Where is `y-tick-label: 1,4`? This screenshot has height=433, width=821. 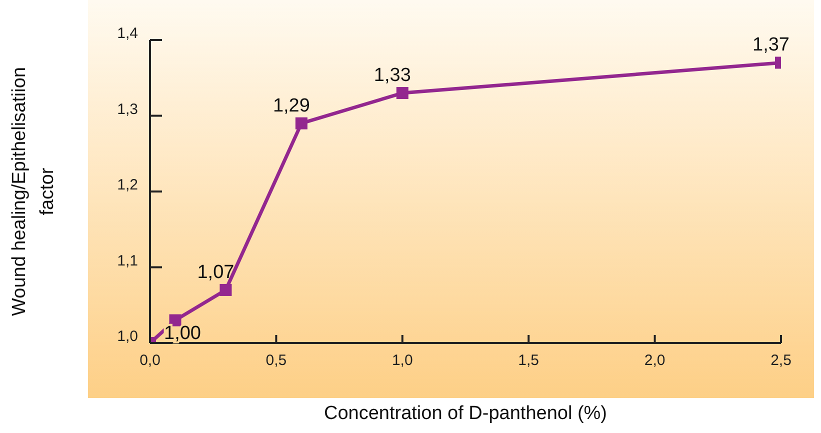 y-tick-label: 1,4 is located at coordinates (127, 33).